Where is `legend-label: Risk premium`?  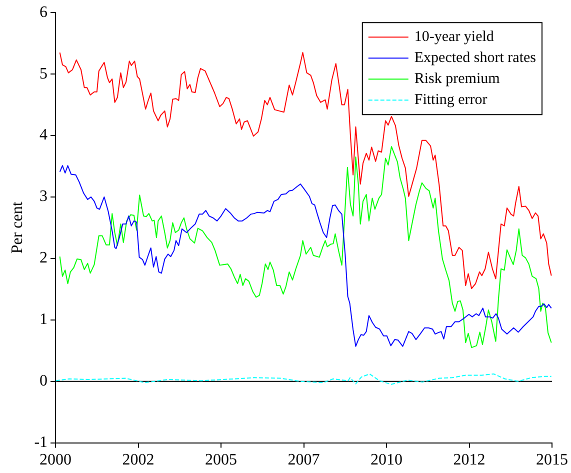
legend-label: Risk premium is located at coordinates (457, 79).